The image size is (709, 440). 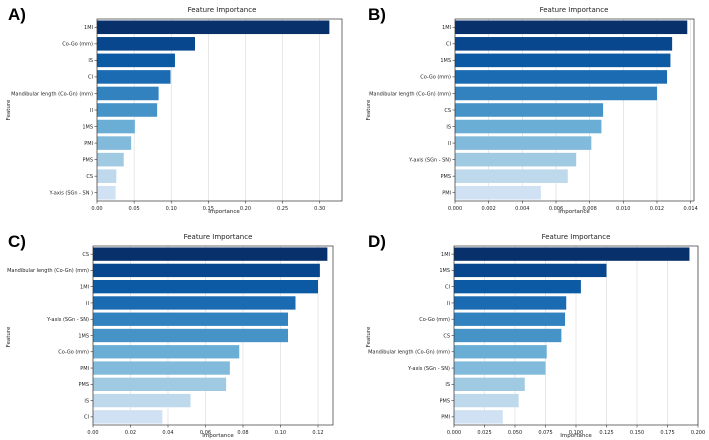 What do you see at coordinates (623, 209) in the screenshot?
I see `x-tick-label: 0.010` at bounding box center [623, 209].